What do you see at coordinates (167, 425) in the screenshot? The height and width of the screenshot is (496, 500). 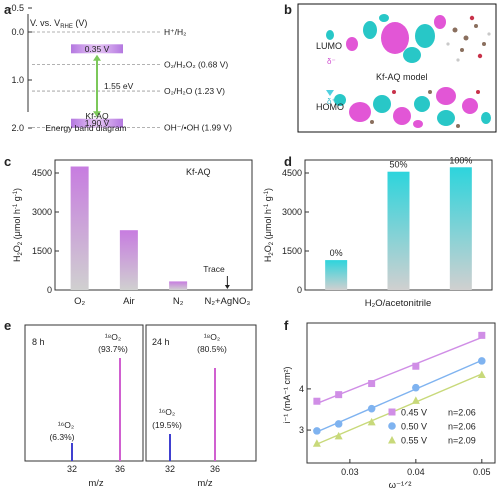 I see `pct16-label-24h: (19.5%)` at bounding box center [167, 425].